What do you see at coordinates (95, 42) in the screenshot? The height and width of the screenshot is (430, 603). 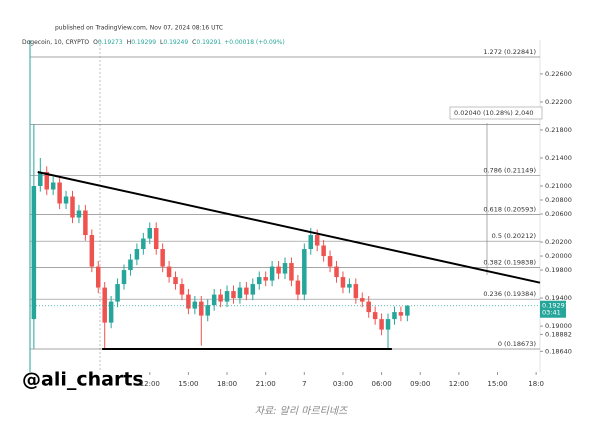 I see `ohlc-label: O` at bounding box center [95, 42].